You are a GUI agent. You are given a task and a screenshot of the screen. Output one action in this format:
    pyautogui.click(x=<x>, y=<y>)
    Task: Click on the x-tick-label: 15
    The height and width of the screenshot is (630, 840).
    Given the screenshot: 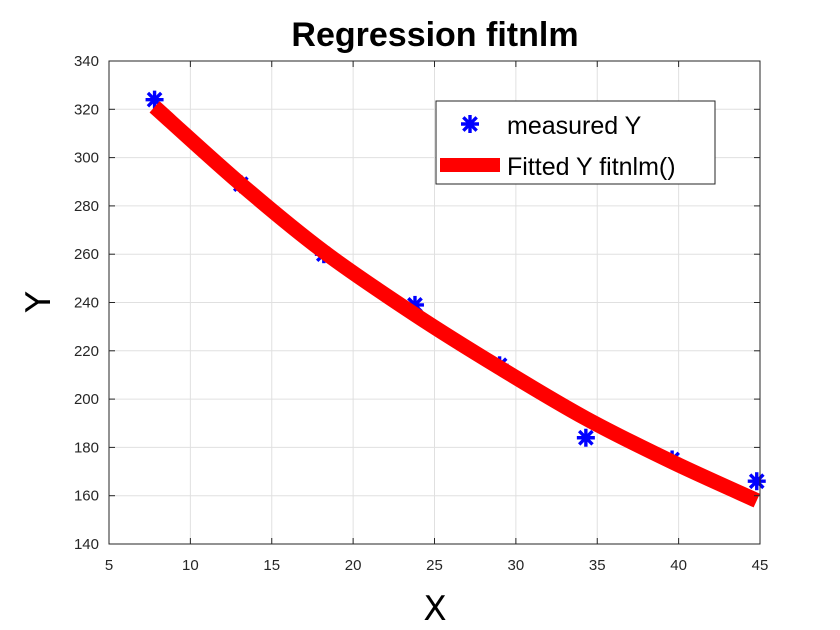 What is the action you would take?
    pyautogui.click(x=271, y=565)
    